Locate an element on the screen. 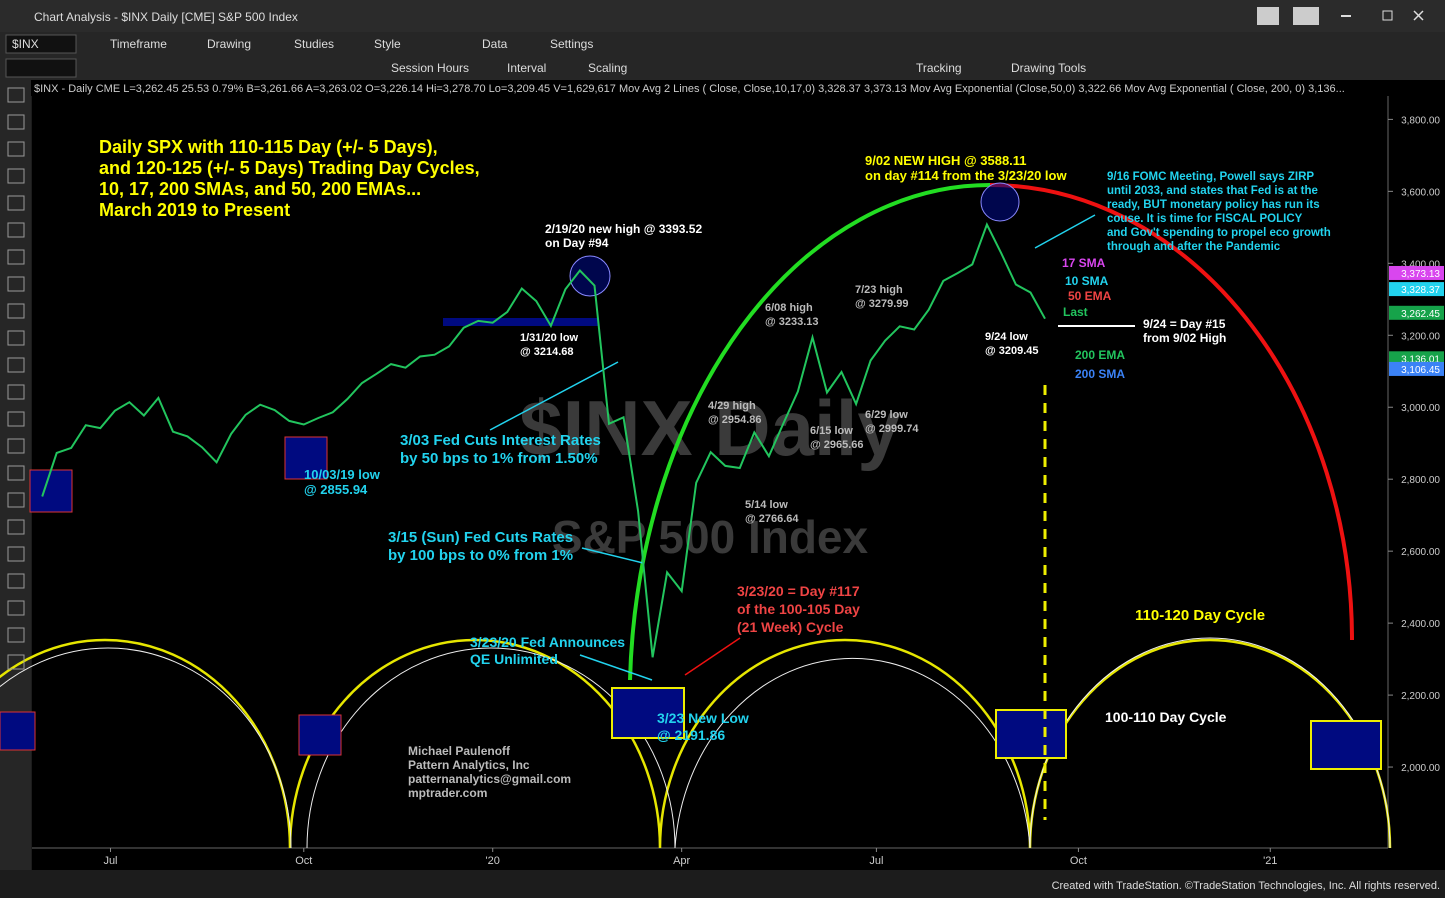 This screenshot has width=1445, height=898. y-tick-label: 3,200.00 is located at coordinates (1420, 336).